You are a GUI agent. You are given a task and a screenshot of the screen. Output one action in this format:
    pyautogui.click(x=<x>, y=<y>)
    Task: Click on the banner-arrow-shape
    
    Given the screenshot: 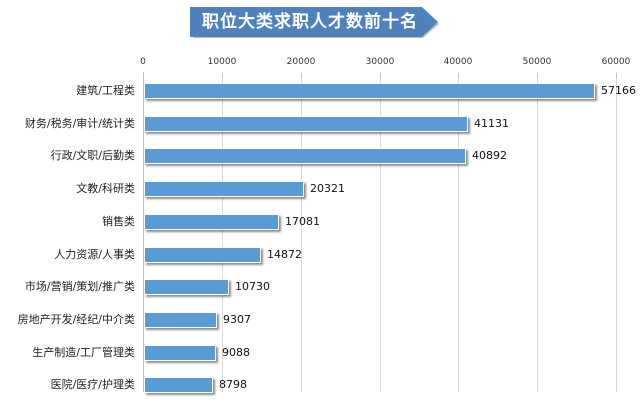 What is the action you would take?
    pyautogui.click(x=314, y=22)
    